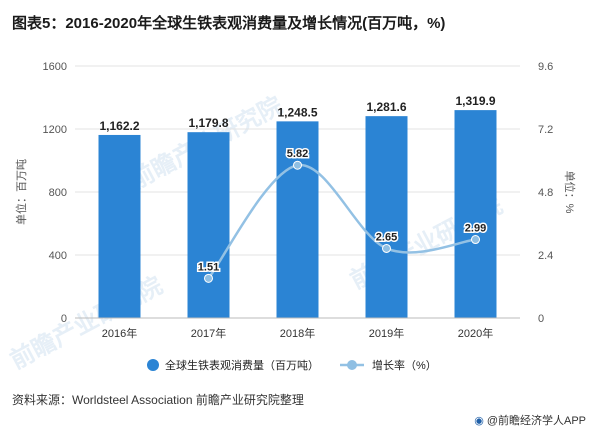 This screenshot has width=594, height=432. I want to click on brand-footer: ◉ @前瞻经济学人APP, so click(530, 420).